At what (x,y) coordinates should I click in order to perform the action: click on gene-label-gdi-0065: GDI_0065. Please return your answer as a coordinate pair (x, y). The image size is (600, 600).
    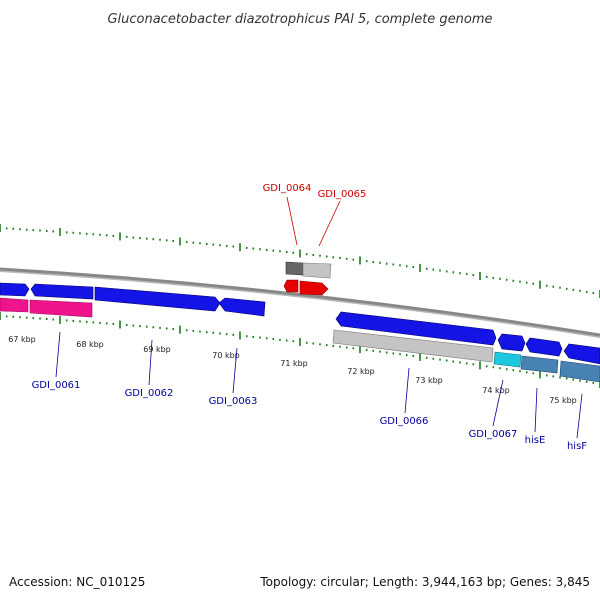
    Looking at the image, I should click on (342, 194).